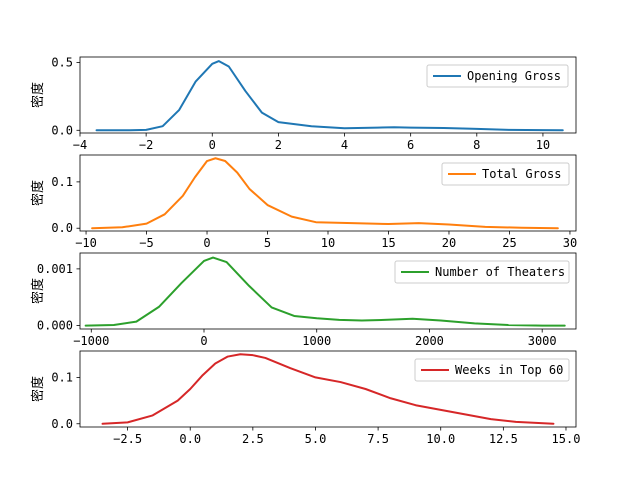 This screenshot has width=640, height=480. I want to click on x-tick-label: 15, so click(388, 243).